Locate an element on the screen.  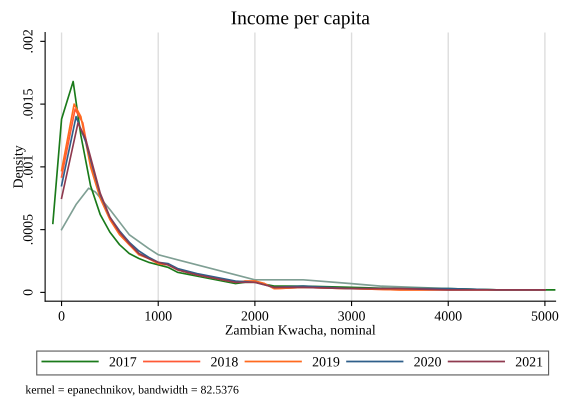
x-tick-label: 0 is located at coordinates (61, 316).